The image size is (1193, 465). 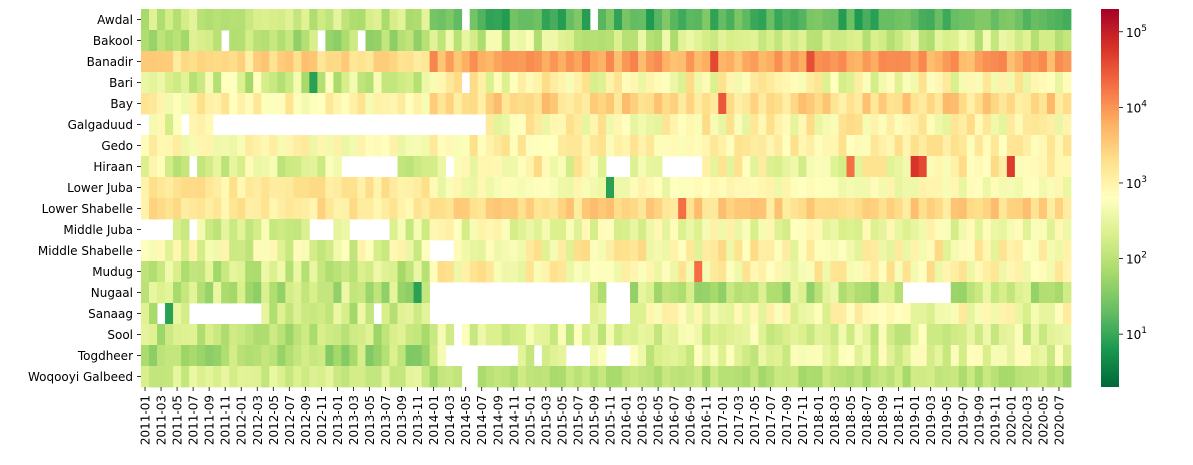 What do you see at coordinates (226, 420) in the screenshot?
I see `column-label: 2011-11` at bounding box center [226, 420].